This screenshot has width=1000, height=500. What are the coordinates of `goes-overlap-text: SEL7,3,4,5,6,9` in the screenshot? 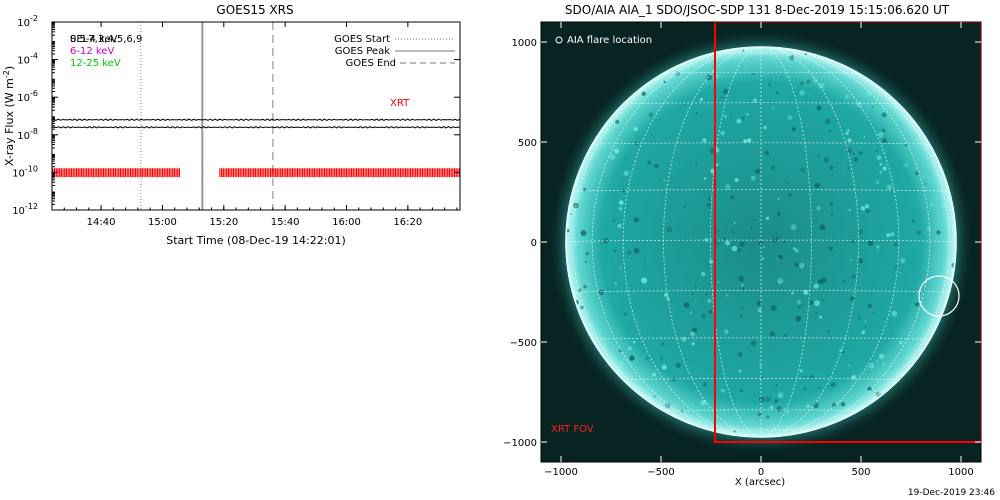 It's located at (106, 39).